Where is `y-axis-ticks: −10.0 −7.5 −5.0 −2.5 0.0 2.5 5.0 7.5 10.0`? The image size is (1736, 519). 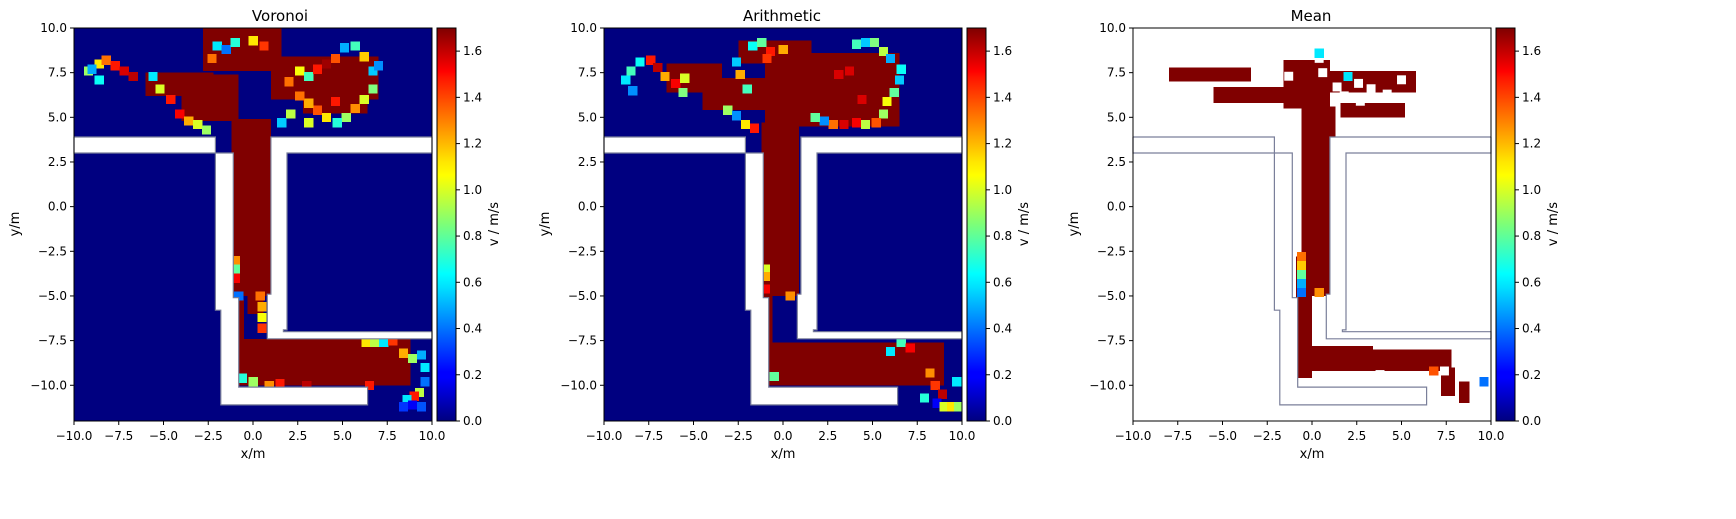 y-axis-ticks: −10.0 −7.5 −5.0 −2.5 0.0 2.5 5.0 7.5 10.0 is located at coordinates (52, 206).